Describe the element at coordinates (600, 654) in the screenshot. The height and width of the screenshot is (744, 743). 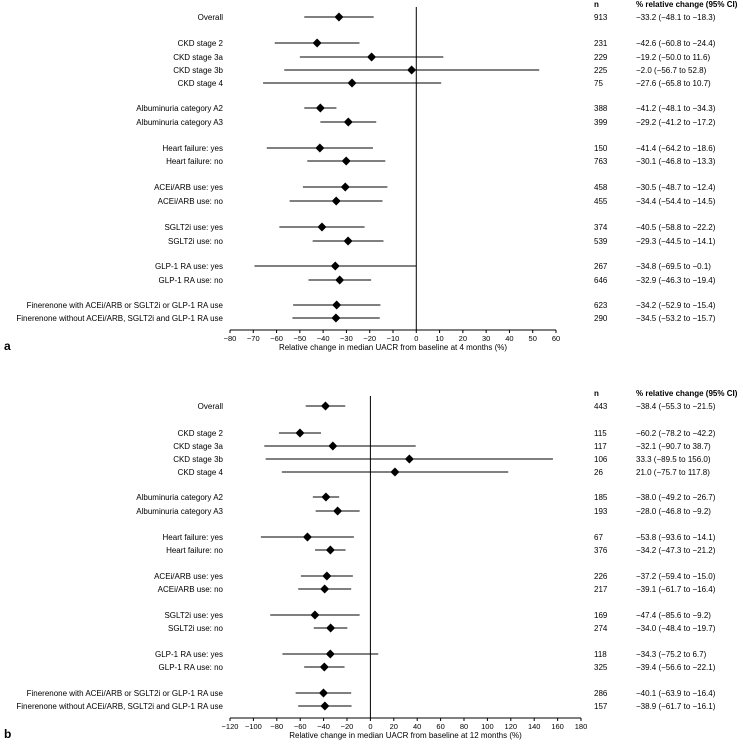
I see `panel-b-row-n: 118` at that location.